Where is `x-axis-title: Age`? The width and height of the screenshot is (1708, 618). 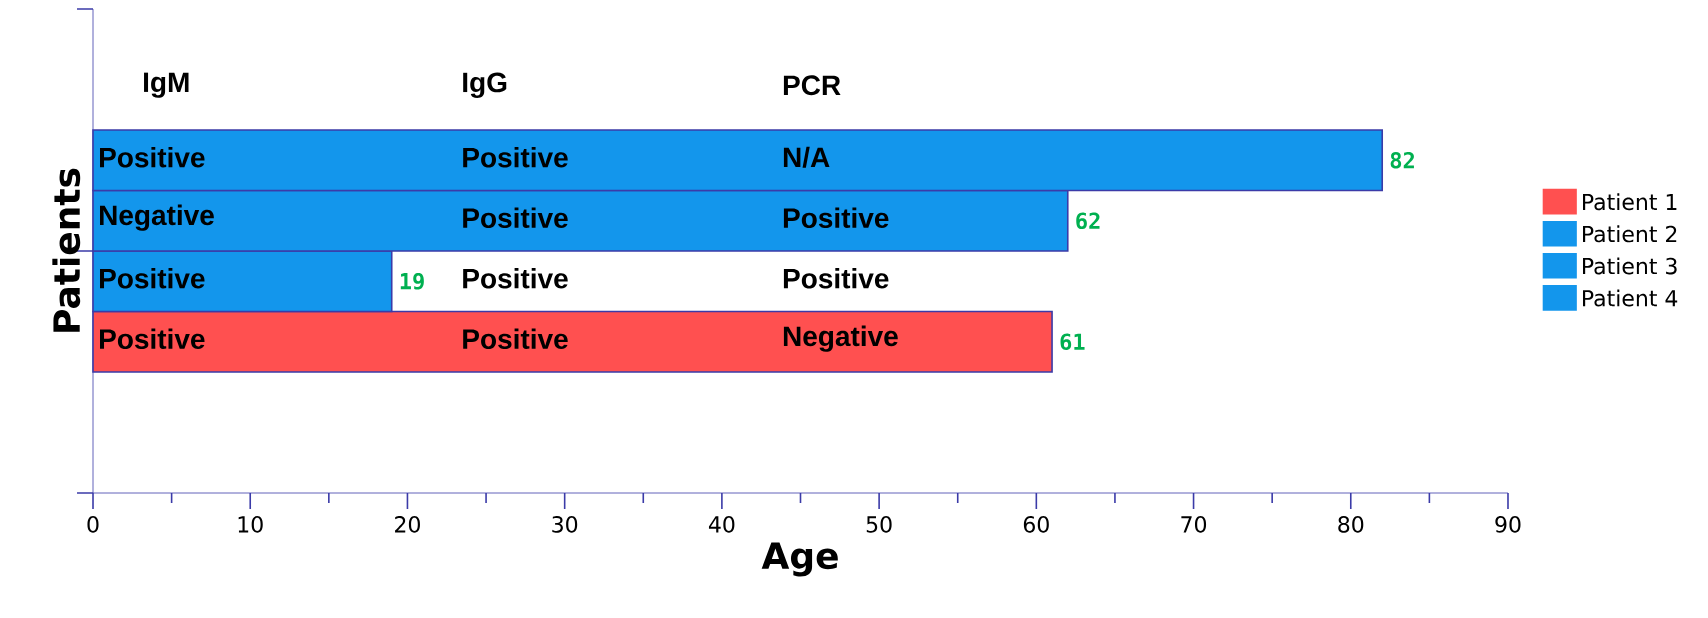 x-axis-title: Age is located at coordinates (799, 559).